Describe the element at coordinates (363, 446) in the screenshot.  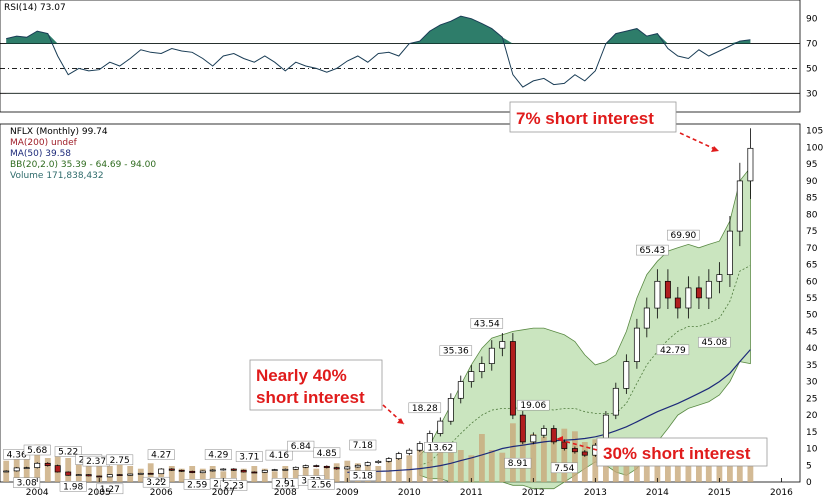
I see `price-label: 7.18` at that location.